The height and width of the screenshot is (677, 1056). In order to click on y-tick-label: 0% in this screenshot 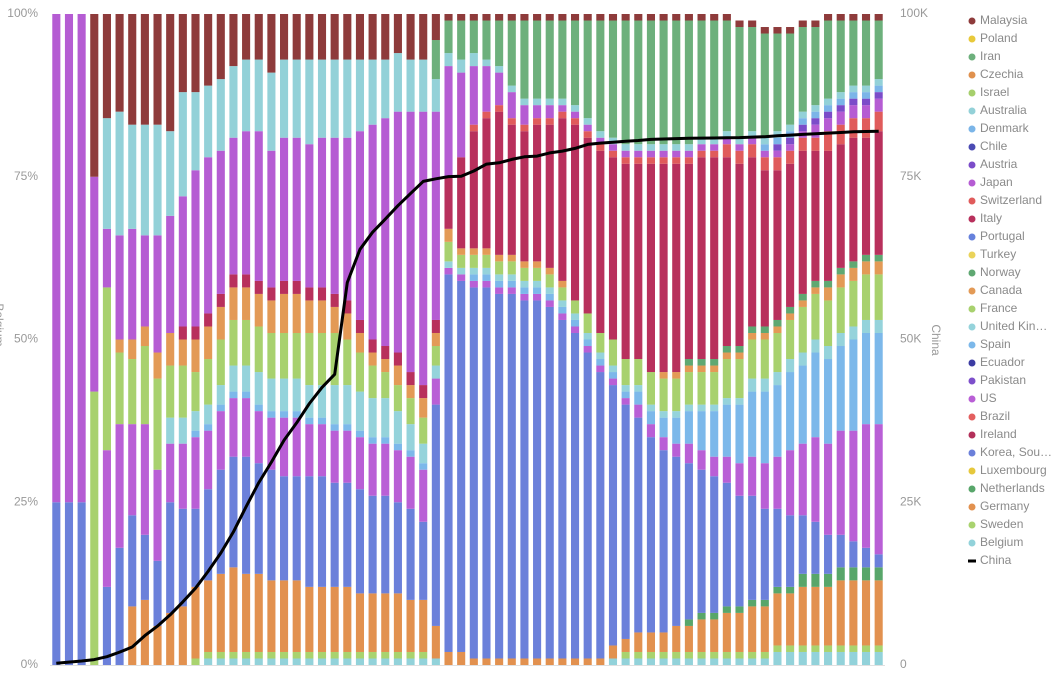, I will do `click(30, 664)`.